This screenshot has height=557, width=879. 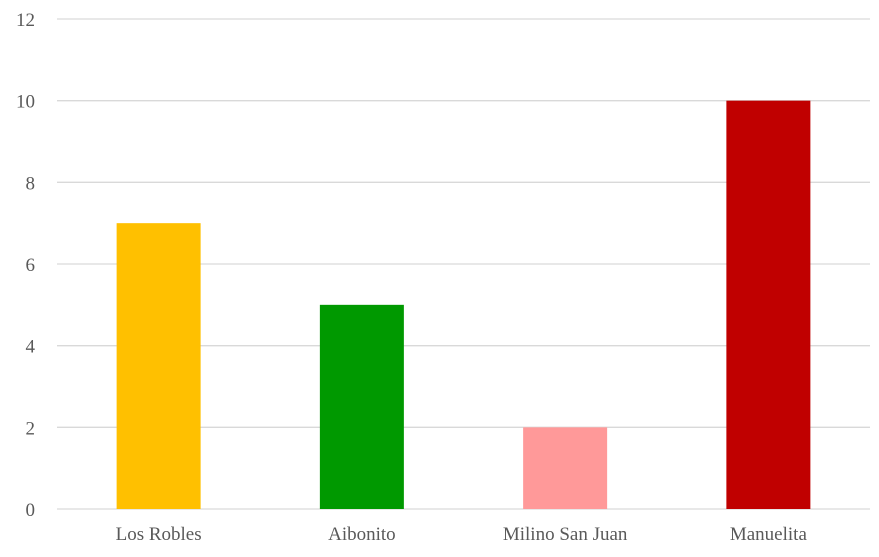 What do you see at coordinates (31, 347) in the screenshot?
I see `y-tick-label: 4` at bounding box center [31, 347].